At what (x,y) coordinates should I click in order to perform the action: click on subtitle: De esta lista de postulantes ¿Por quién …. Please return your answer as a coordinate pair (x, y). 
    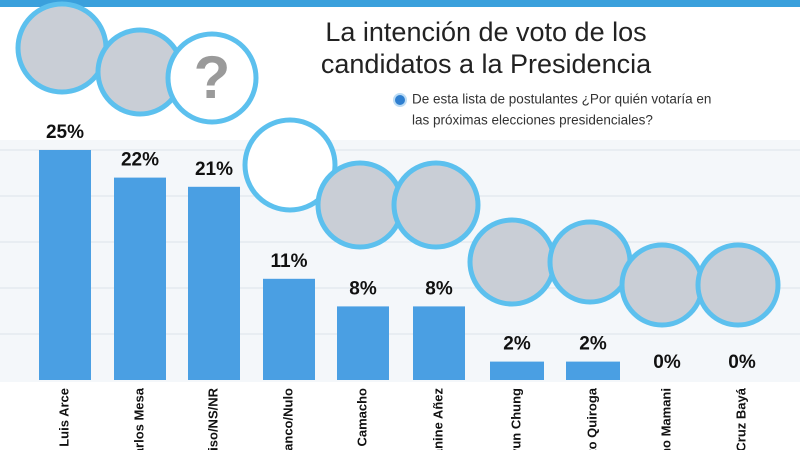
    Looking at the image, I should click on (561, 99).